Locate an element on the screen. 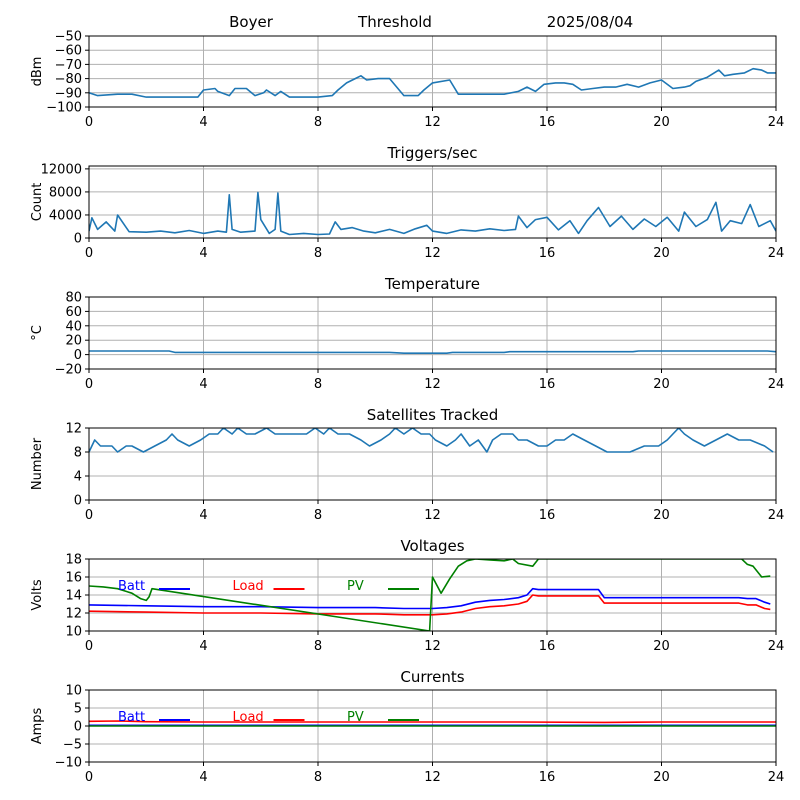  y-axis-label: Number is located at coordinates (37, 463).